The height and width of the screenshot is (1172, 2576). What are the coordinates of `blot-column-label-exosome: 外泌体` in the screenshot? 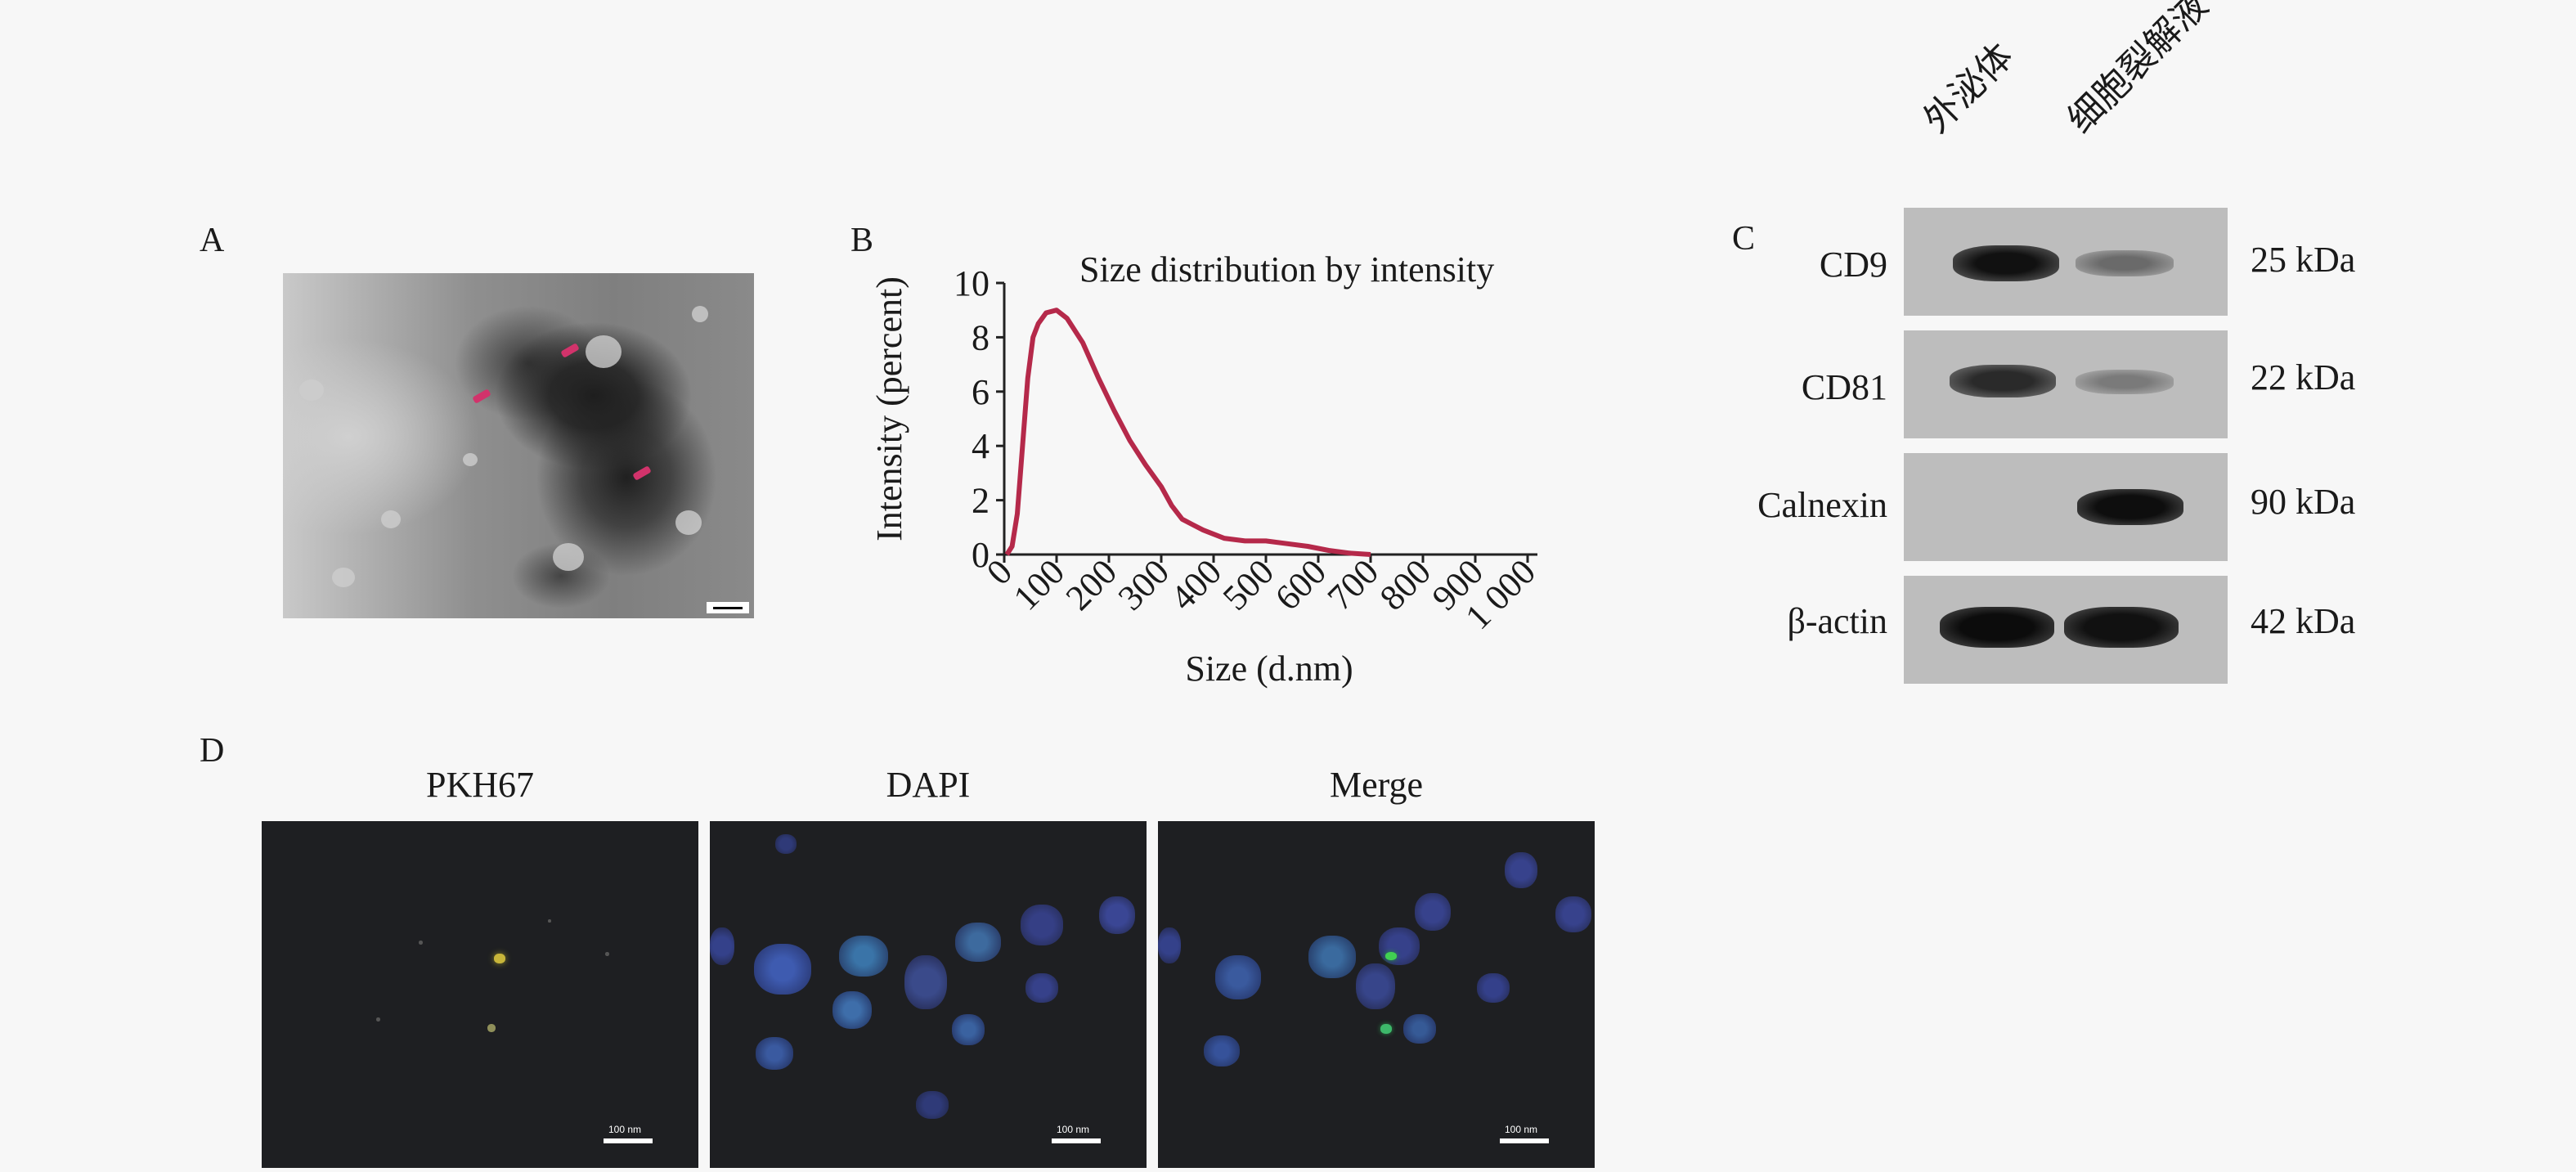 It's located at (1969, 88).